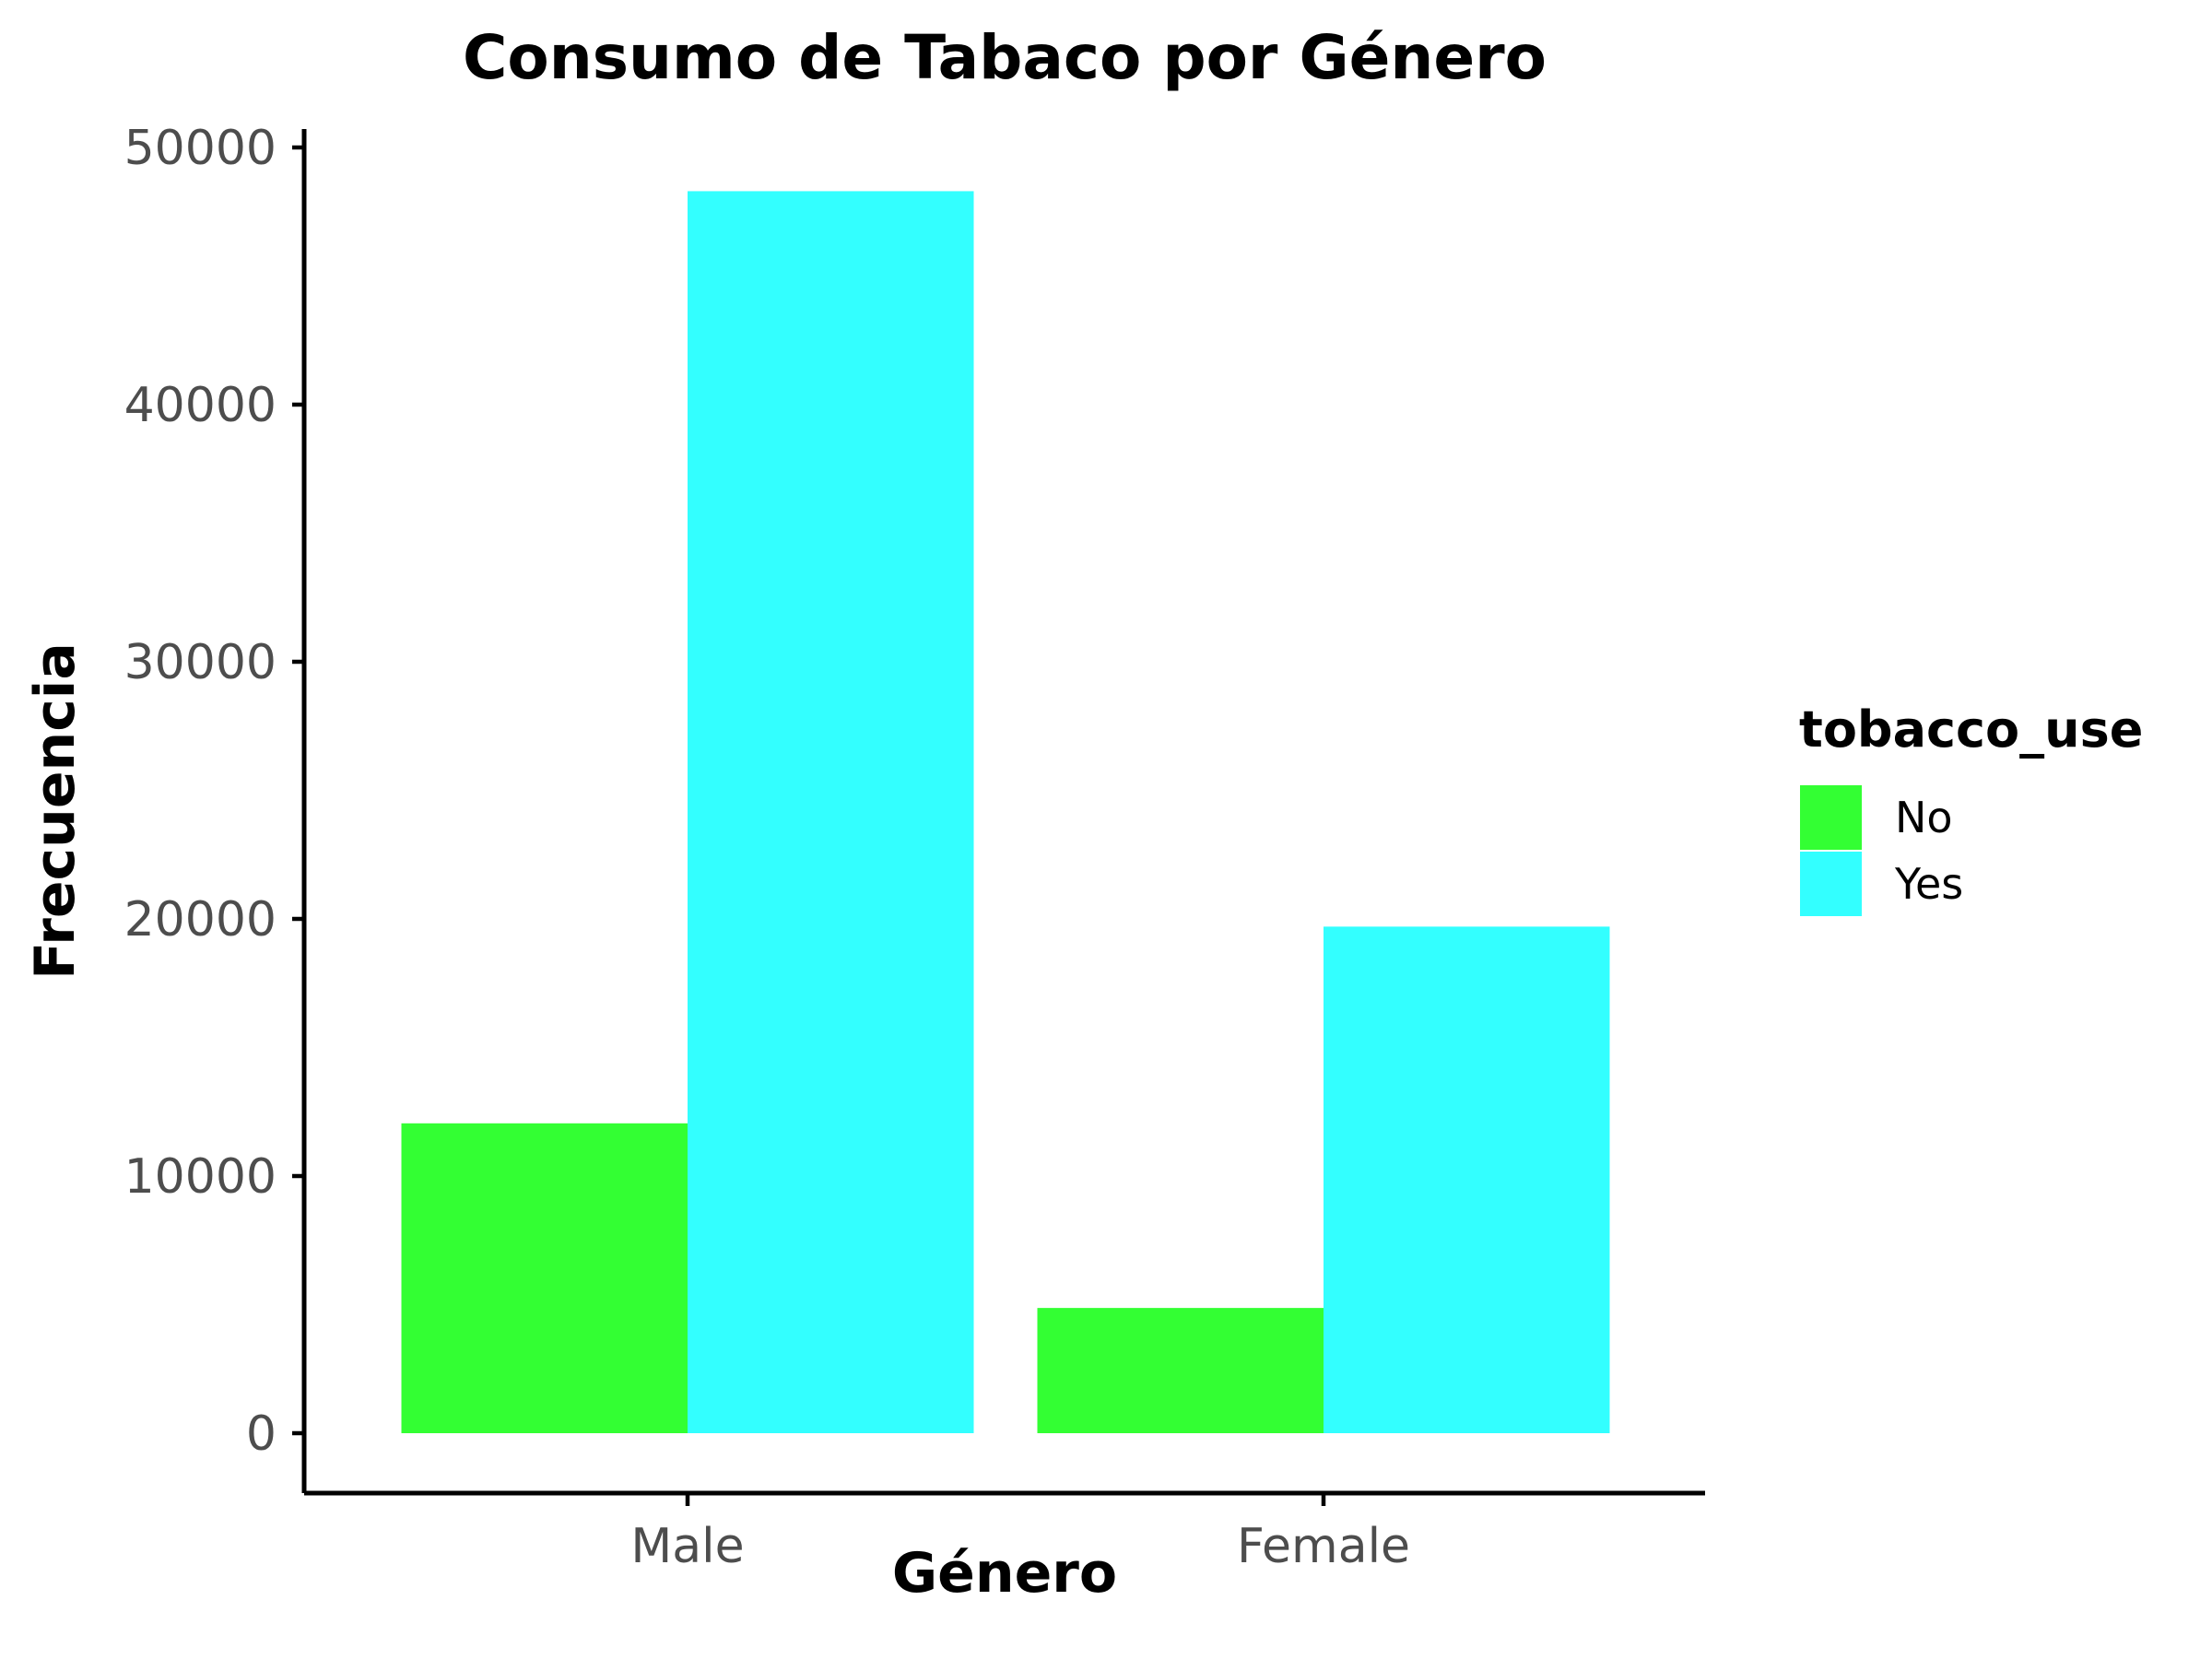 The width and height of the screenshot is (2212, 1659). What do you see at coordinates (1005, 57) in the screenshot?
I see `chart-title: Consumo de Tabaco por Género` at bounding box center [1005, 57].